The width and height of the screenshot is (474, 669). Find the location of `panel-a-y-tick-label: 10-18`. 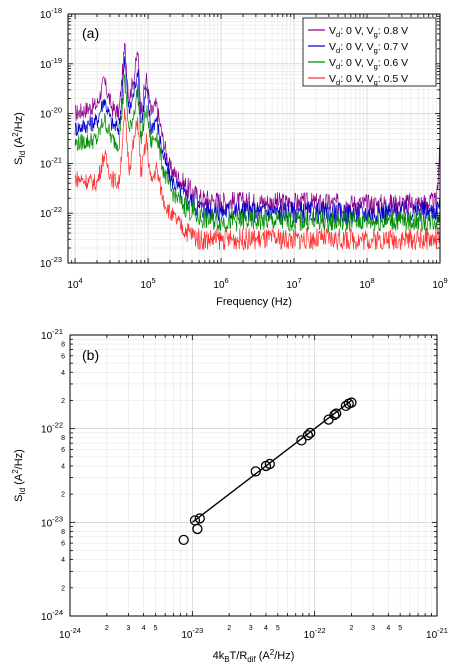

panel-a-y-tick-label: 10-18 is located at coordinates (51, 13).